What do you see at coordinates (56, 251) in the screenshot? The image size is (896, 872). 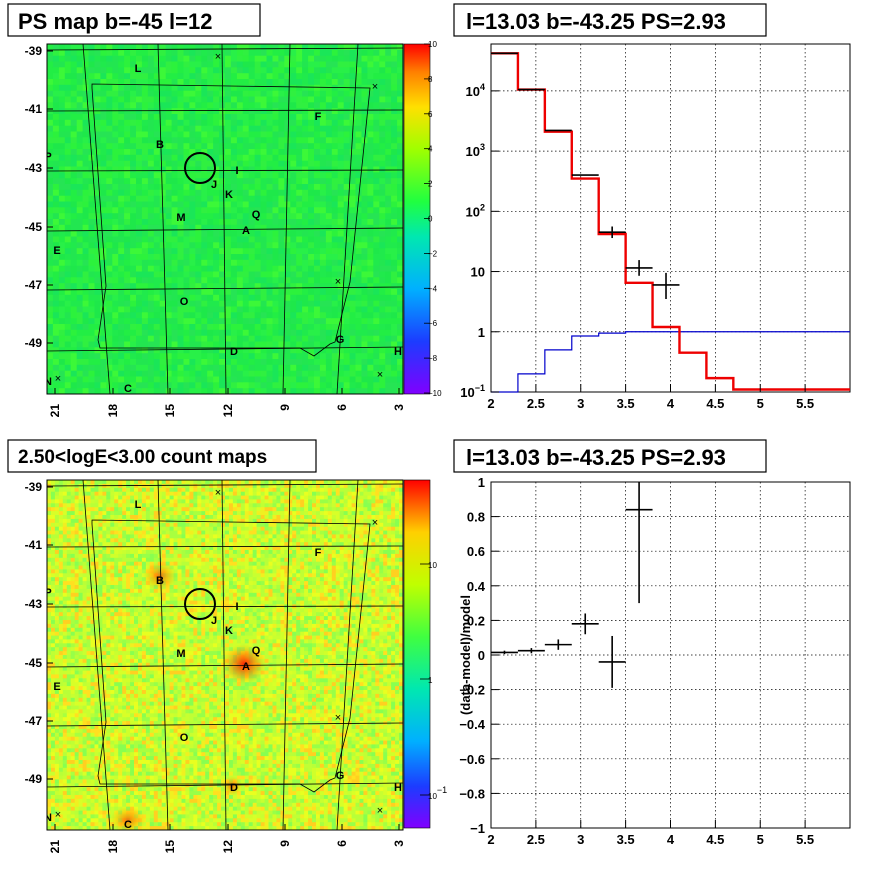 I see `source-label-e: E` at bounding box center [56, 251].